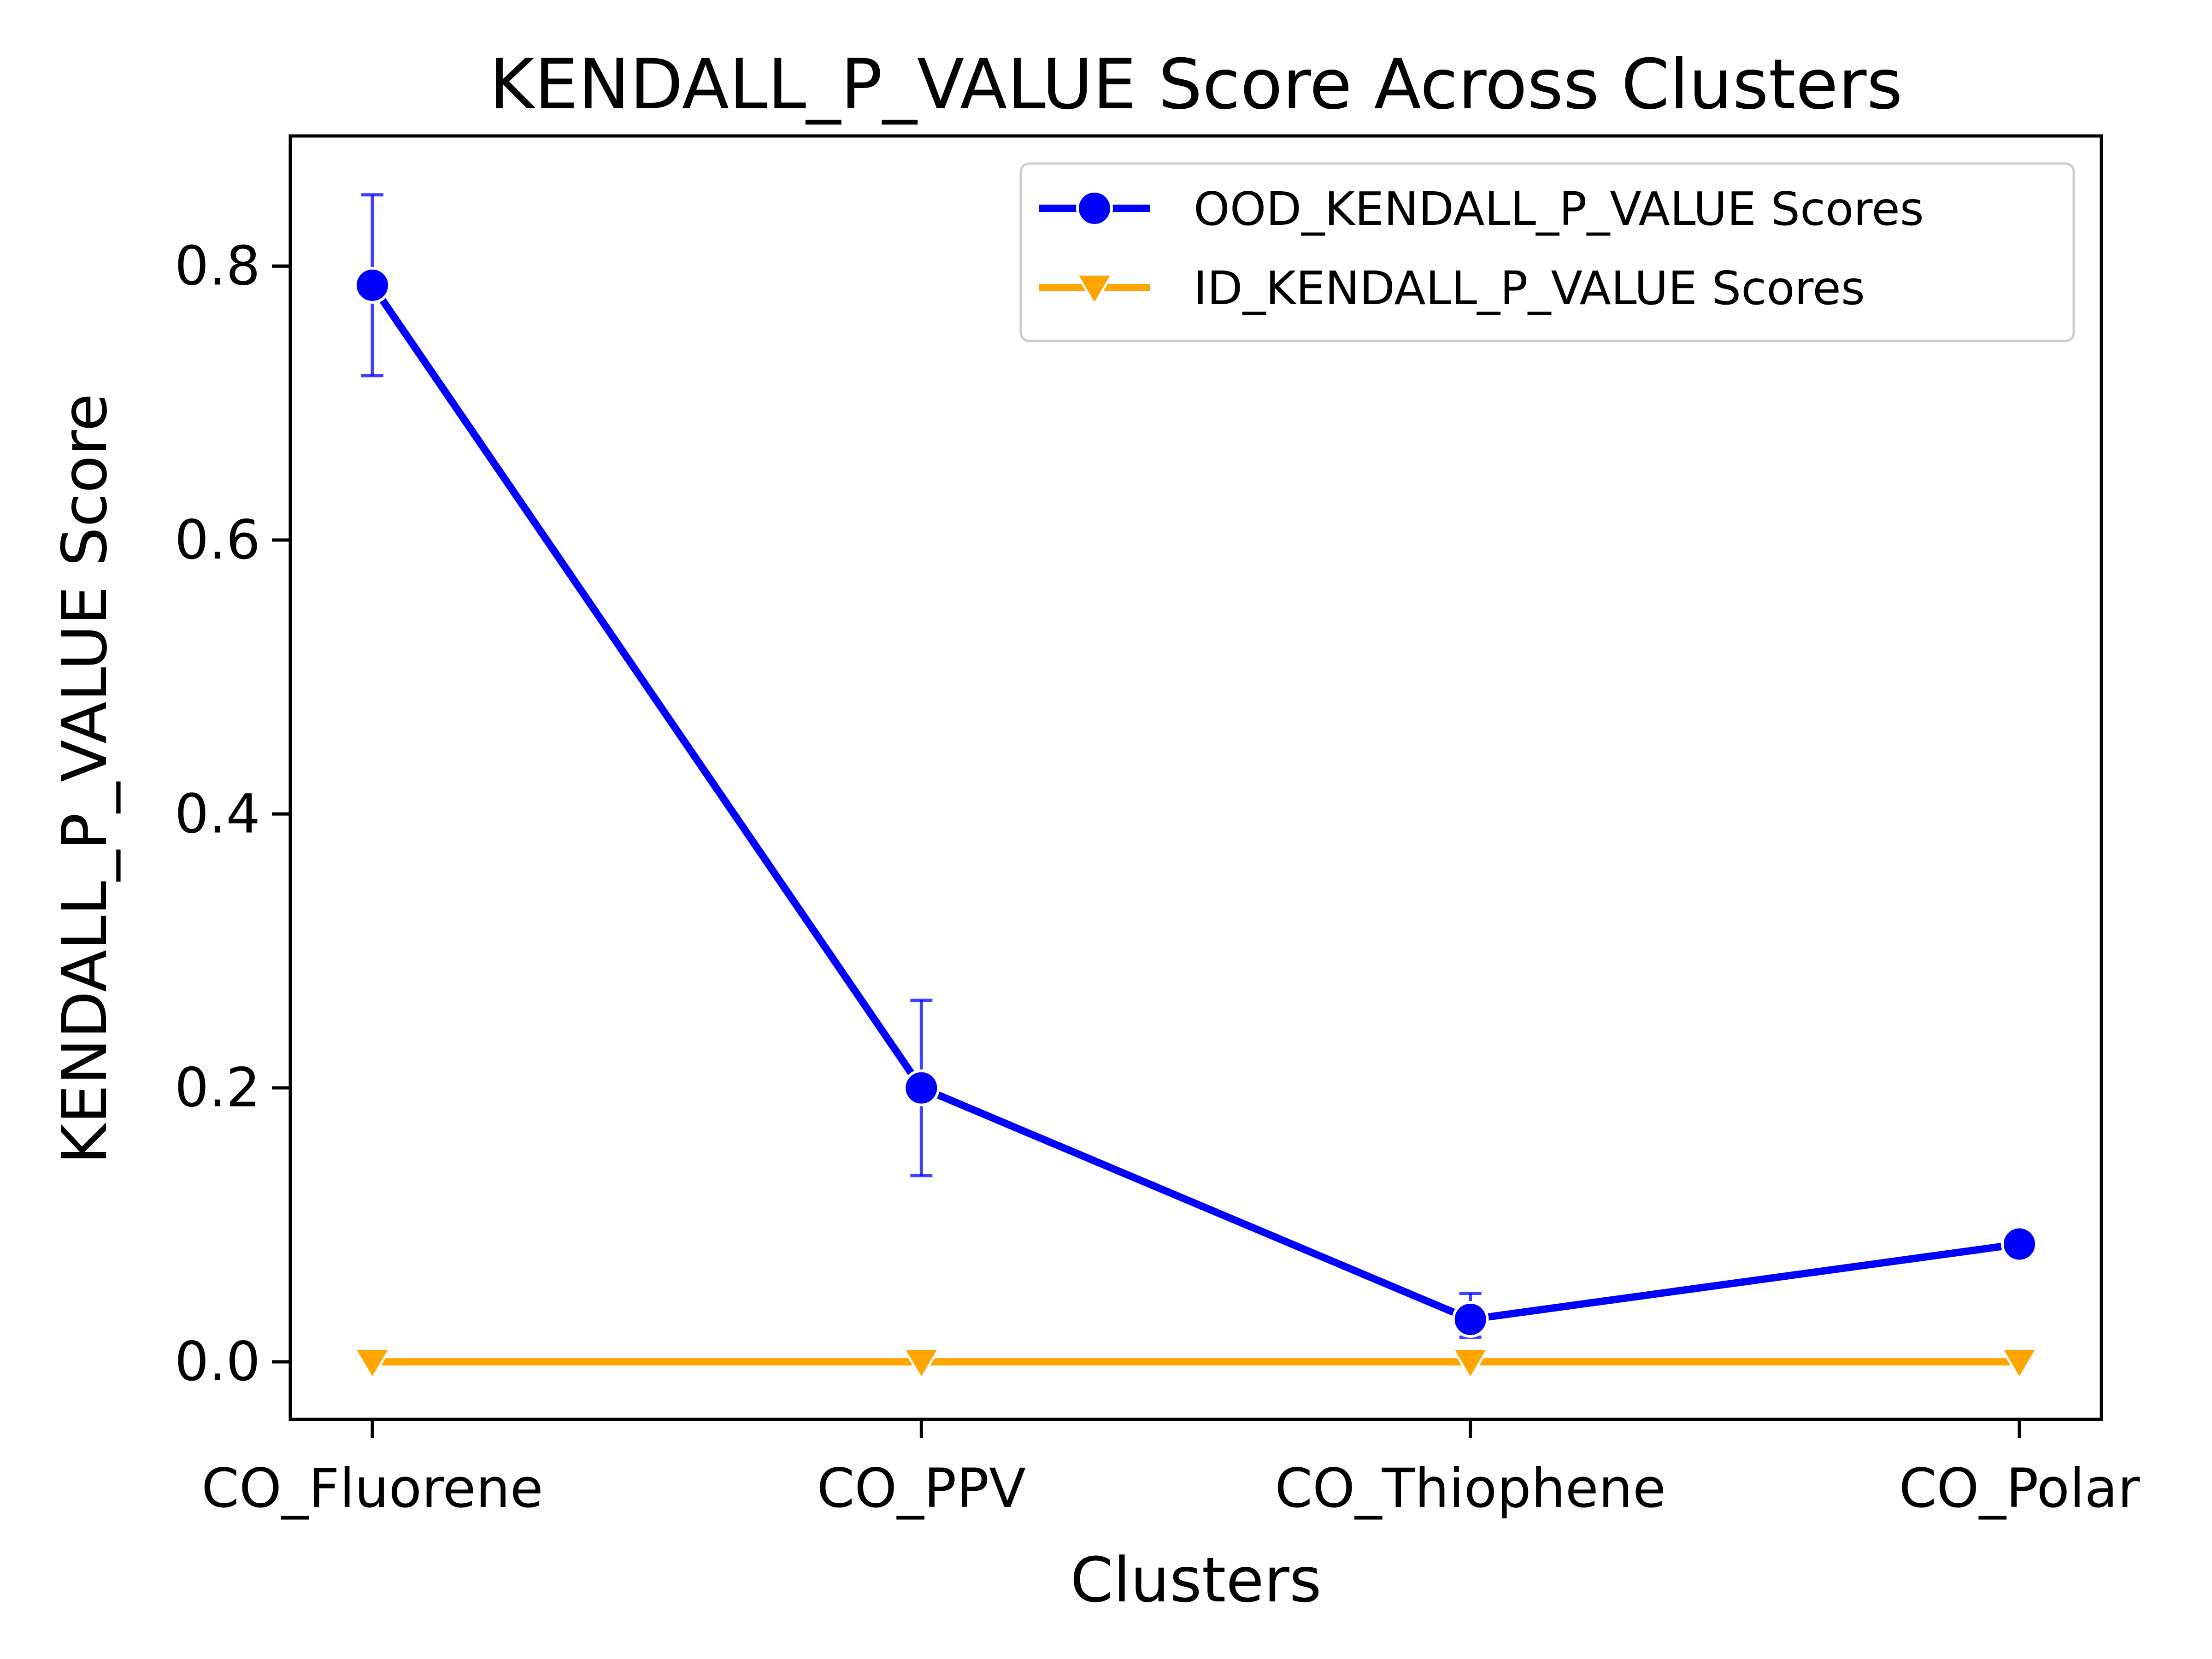  I want to click on x-tick-label: CO_Polar, so click(2019, 1488).